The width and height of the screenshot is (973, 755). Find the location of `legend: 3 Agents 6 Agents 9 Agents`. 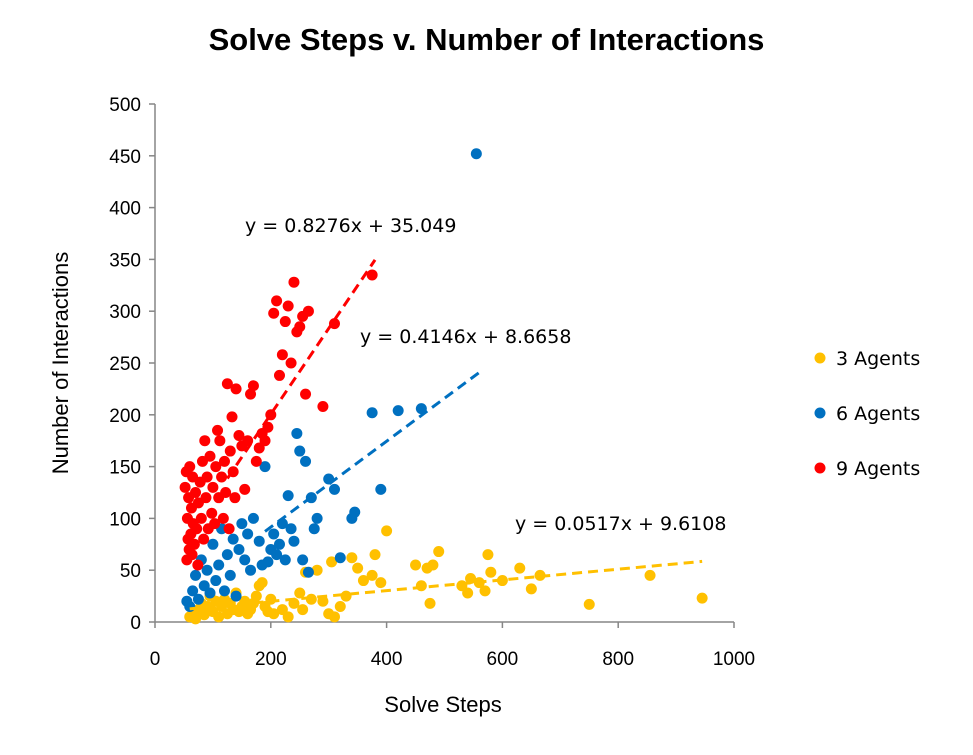

legend: 3 Agents 6 Agents 9 Agents is located at coordinates (867, 414).